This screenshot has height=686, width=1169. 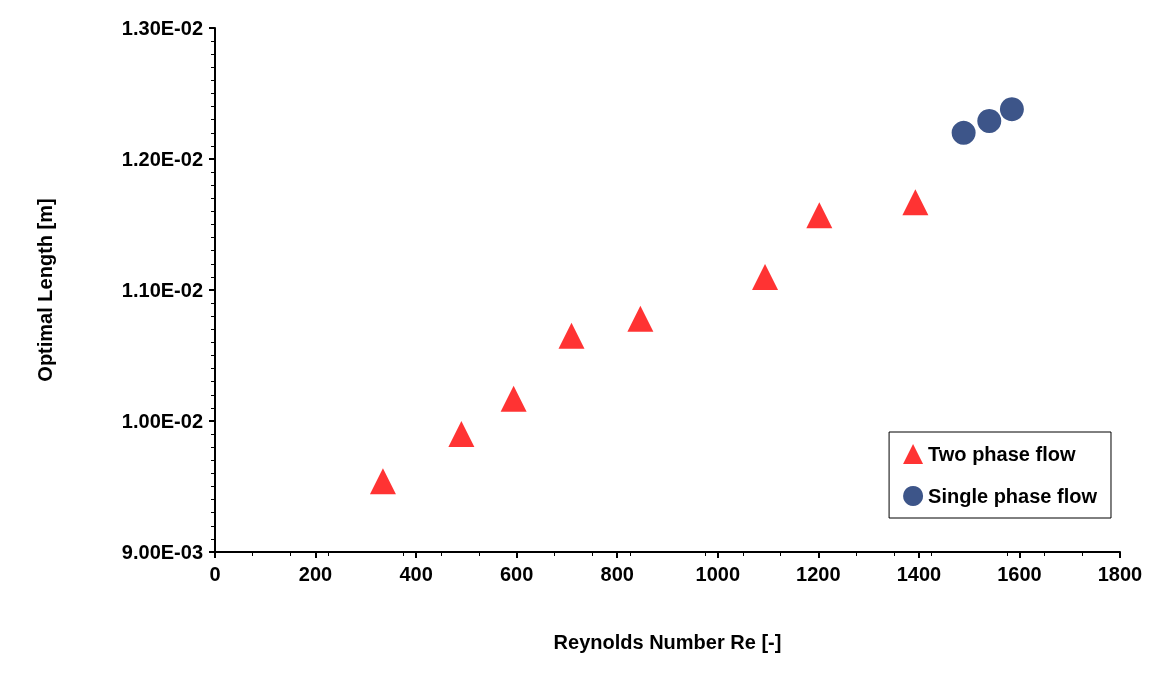 What do you see at coordinates (162, 421) in the screenshot?
I see `y-tick-label: 1.00E-02` at bounding box center [162, 421].